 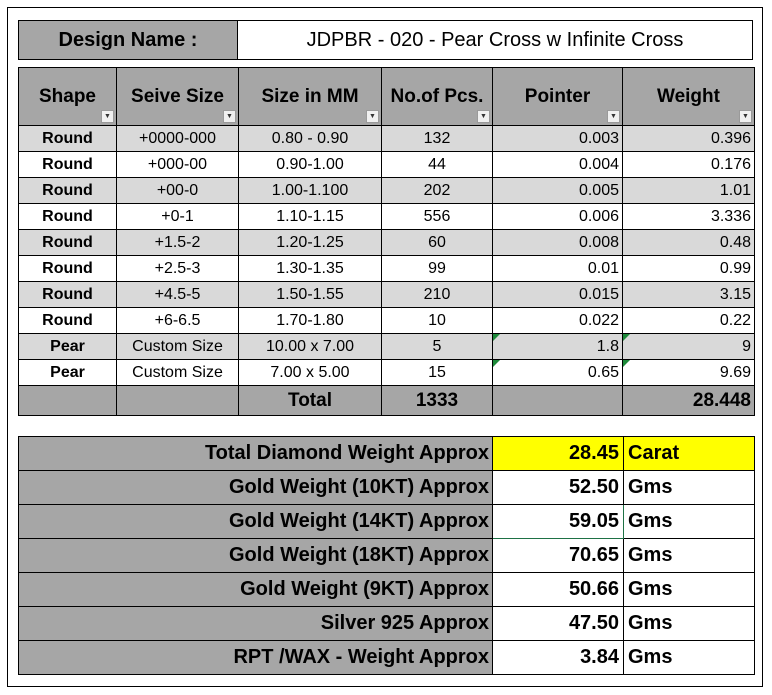 What do you see at coordinates (437, 164) in the screenshot?
I see `cell-pieces: 44` at bounding box center [437, 164].